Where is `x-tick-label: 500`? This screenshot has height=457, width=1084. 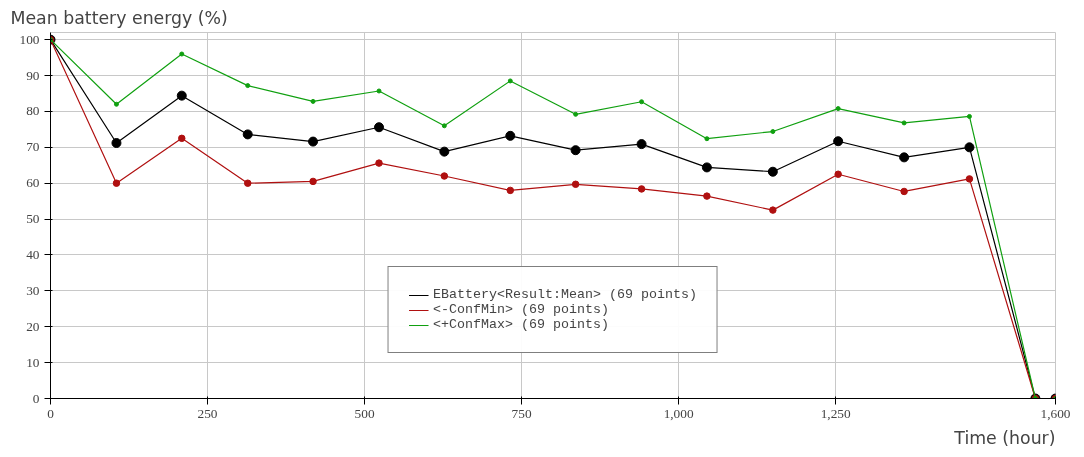
x-tick-label: 500 is located at coordinates (364, 413).